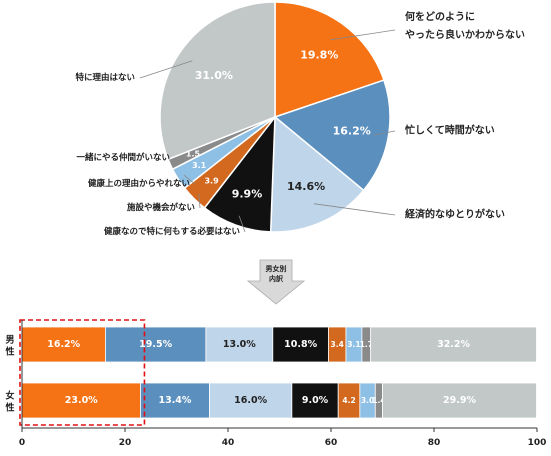 The height and width of the screenshot is (456, 551). What do you see at coordinates (353, 344) in the screenshot?
I see `bar-value-label: 3.1` at bounding box center [353, 344].